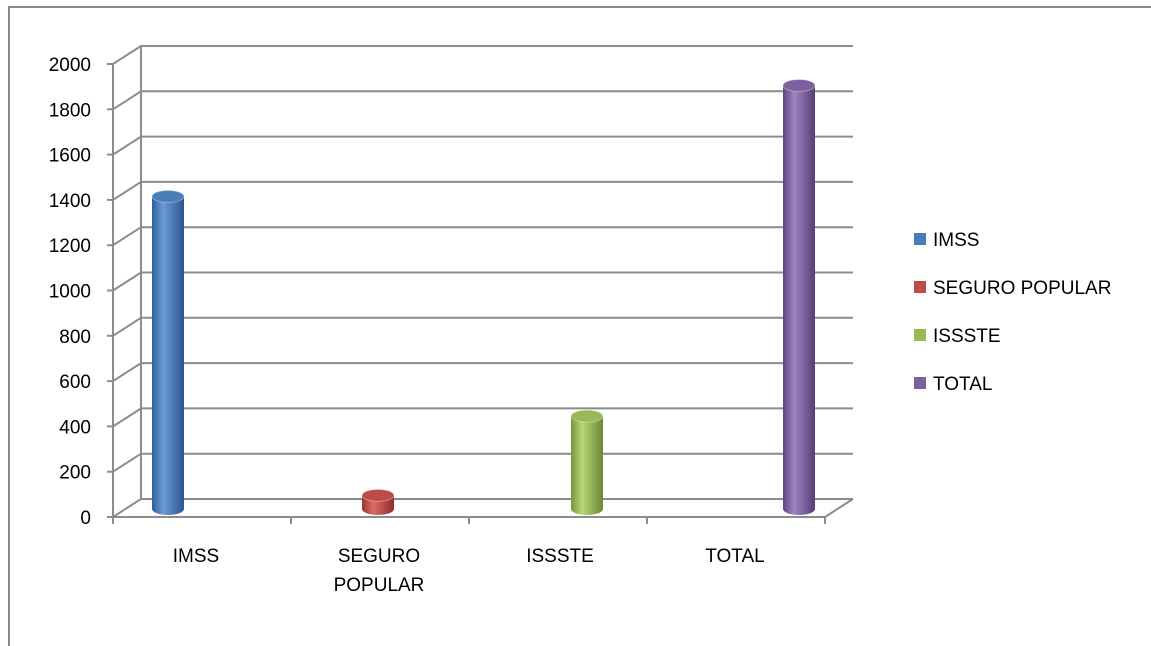  What do you see at coordinates (560, 556) in the screenshot?
I see `x-category-label: ISSSTE` at bounding box center [560, 556].